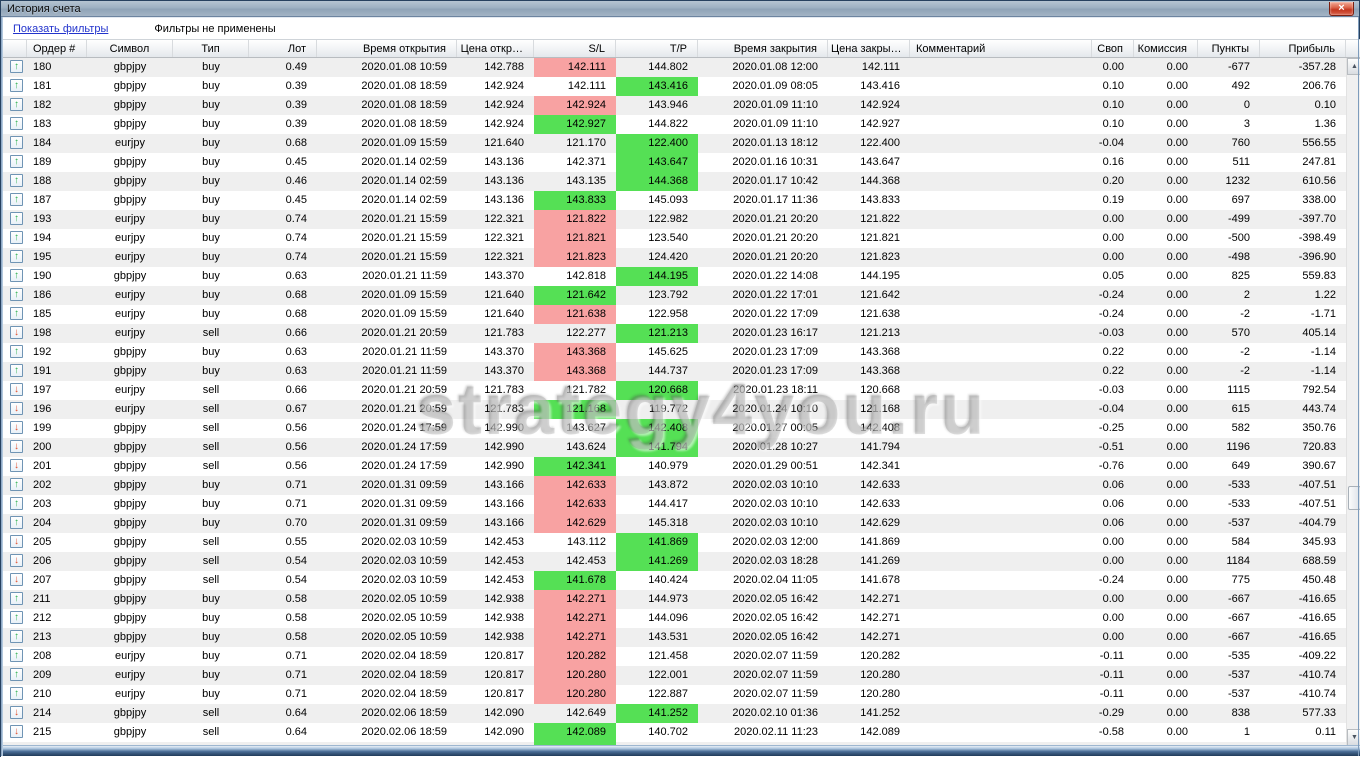 This screenshot has height=757, width=1360. What do you see at coordinates (296, 200) in the screenshot?
I see `cell-lot: 0.45` at bounding box center [296, 200].